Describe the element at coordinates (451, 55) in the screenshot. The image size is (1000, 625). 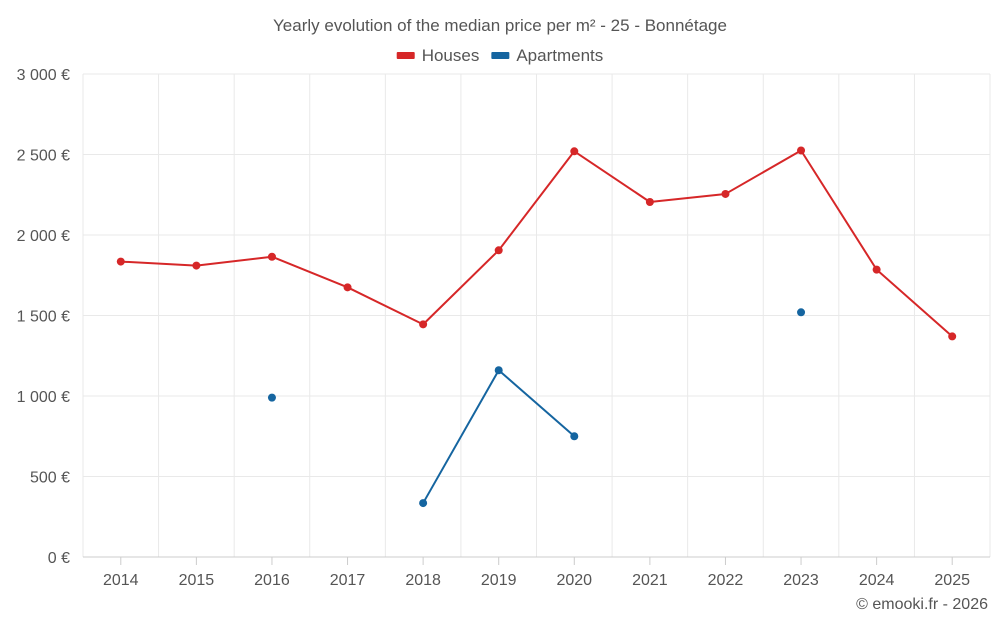
I see `legend-label: Houses` at that location.